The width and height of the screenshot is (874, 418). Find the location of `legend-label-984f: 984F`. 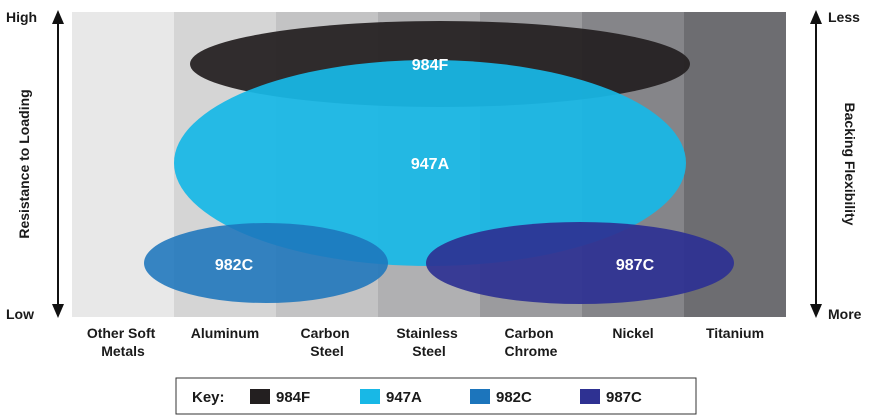

legend-label-984f: 984F is located at coordinates (293, 397).